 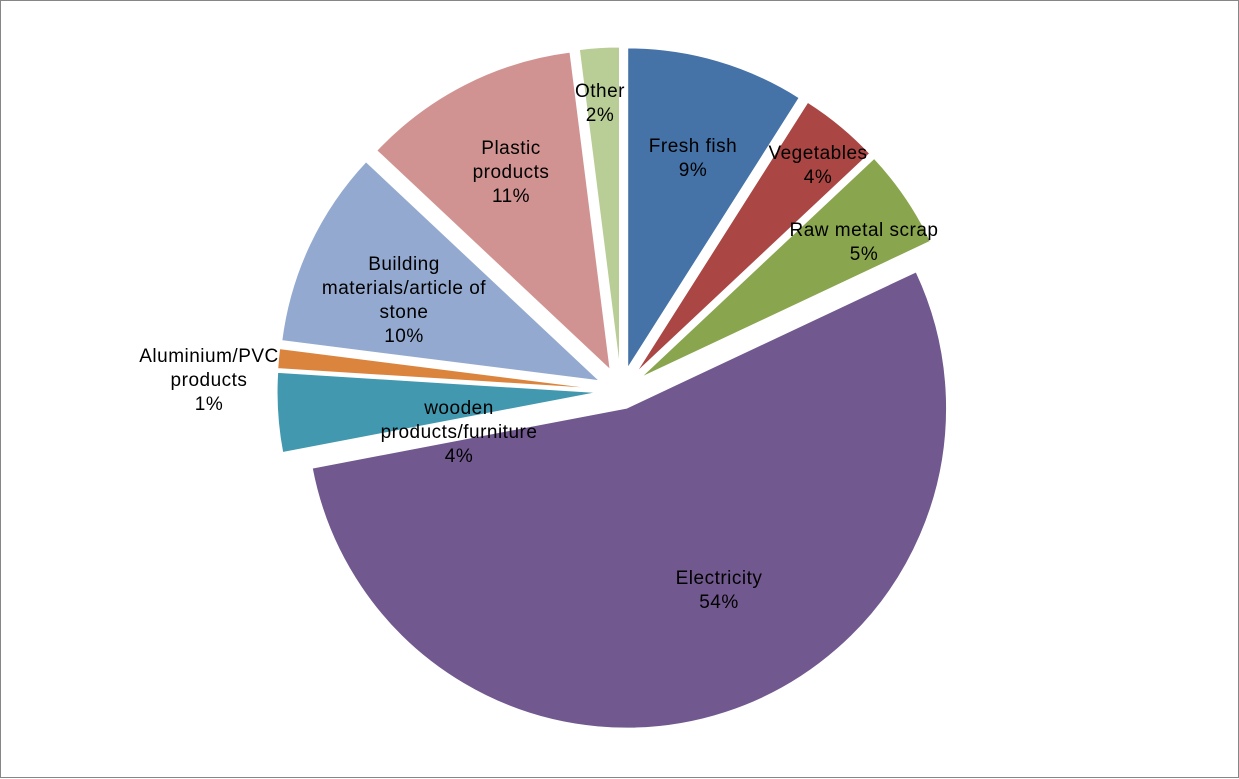 What do you see at coordinates (713, 208) in the screenshot?
I see `pie-slice-fresh-fish` at bounding box center [713, 208].